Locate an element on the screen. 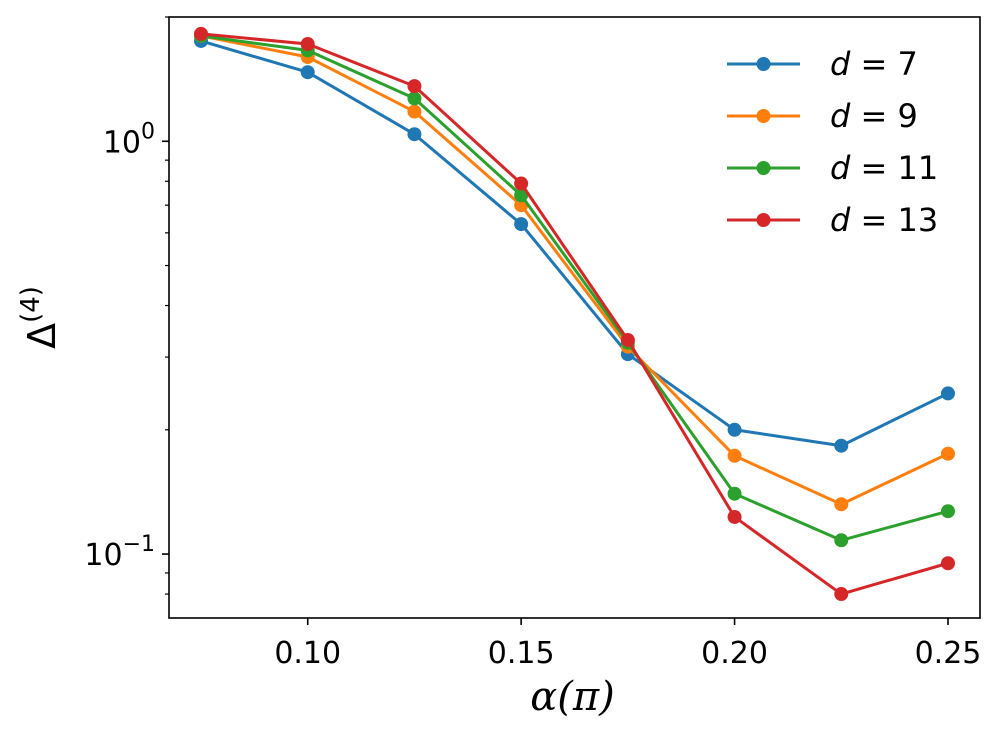  legend-label: d = 13 is located at coordinates (884, 220).